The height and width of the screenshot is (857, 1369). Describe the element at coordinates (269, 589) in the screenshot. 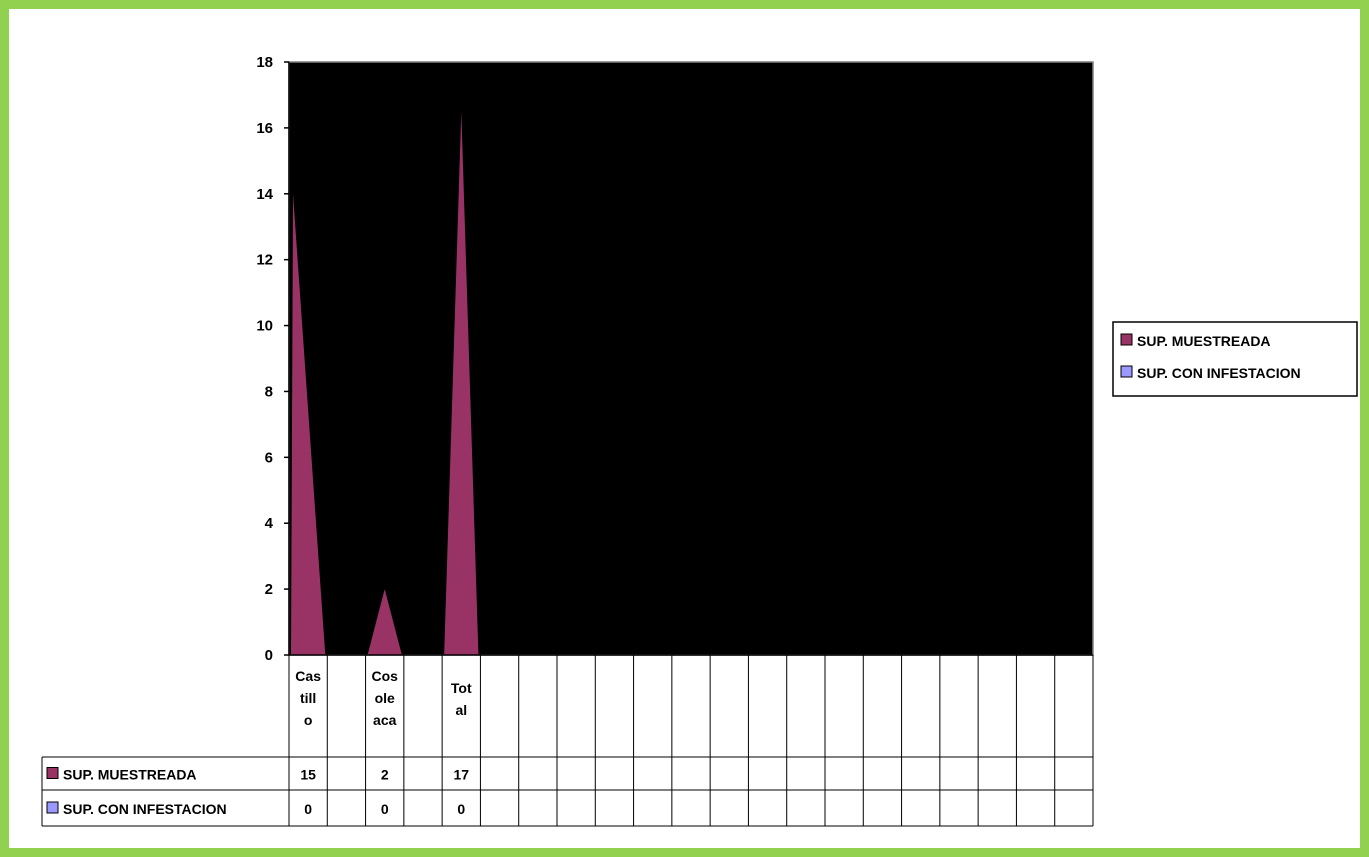

I see `y-tick-label: 2` at that location.